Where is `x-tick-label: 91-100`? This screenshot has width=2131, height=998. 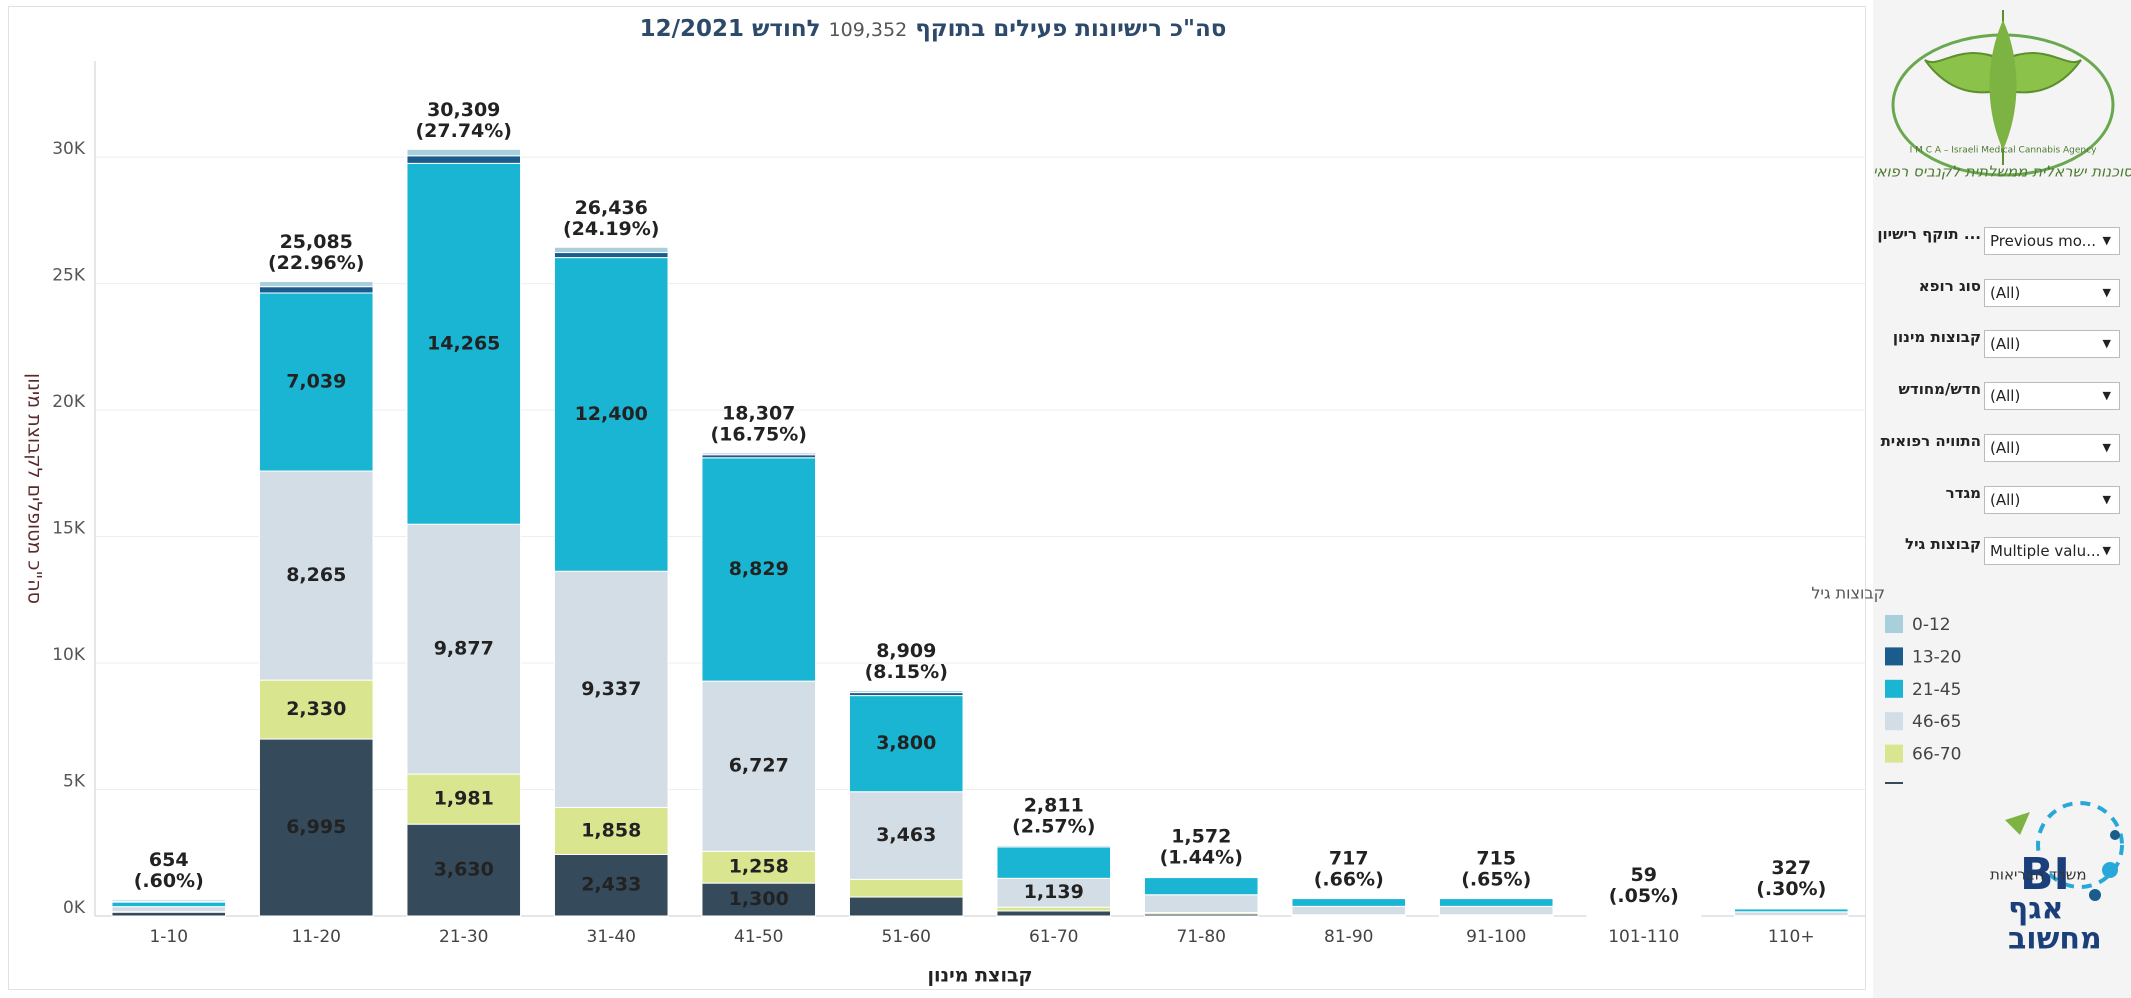 x-tick-label: 91-100 is located at coordinates (1496, 937).